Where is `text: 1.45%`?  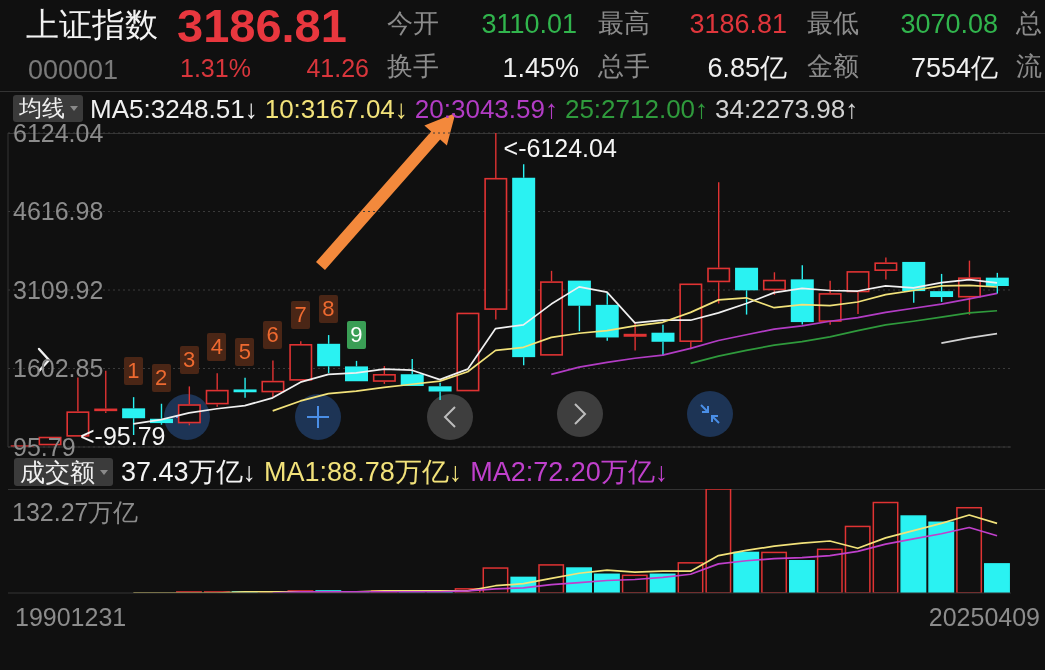
text: 1.45% is located at coordinates (540, 68).